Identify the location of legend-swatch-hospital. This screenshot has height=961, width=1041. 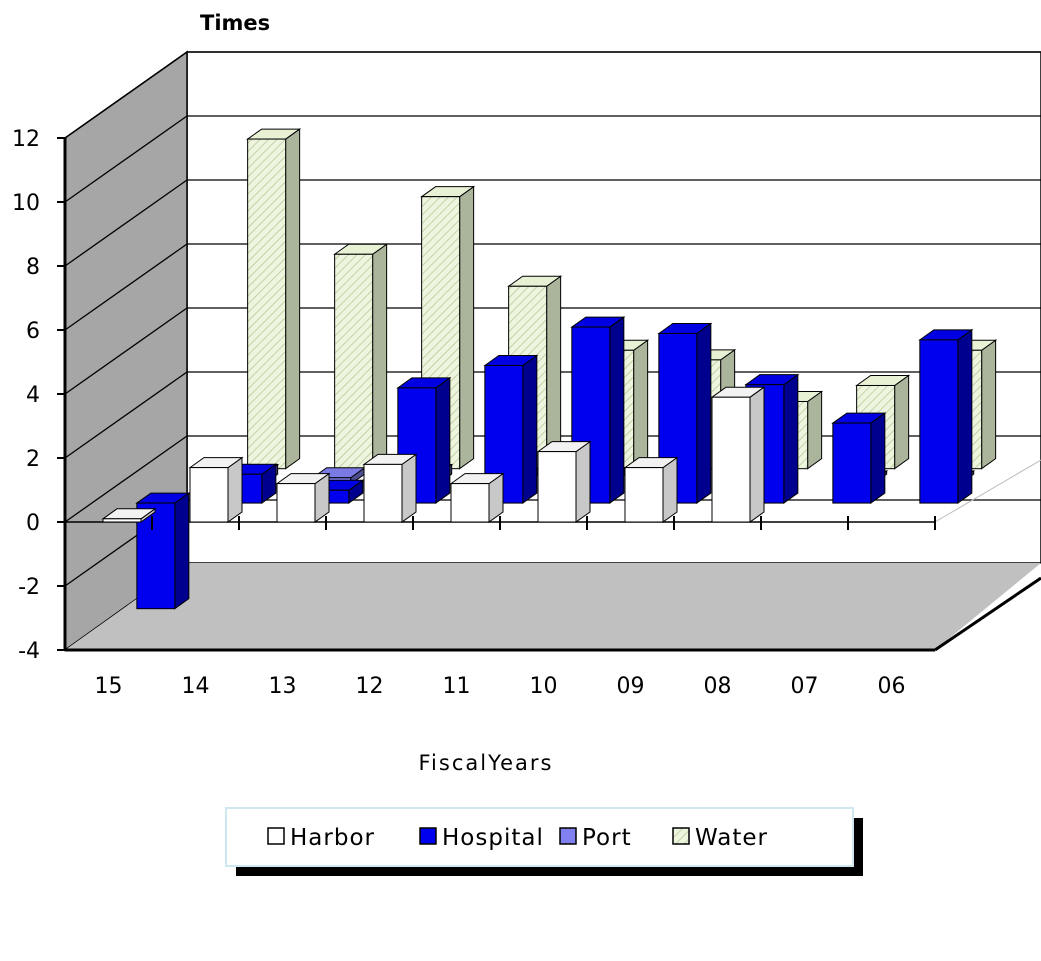
(428, 836).